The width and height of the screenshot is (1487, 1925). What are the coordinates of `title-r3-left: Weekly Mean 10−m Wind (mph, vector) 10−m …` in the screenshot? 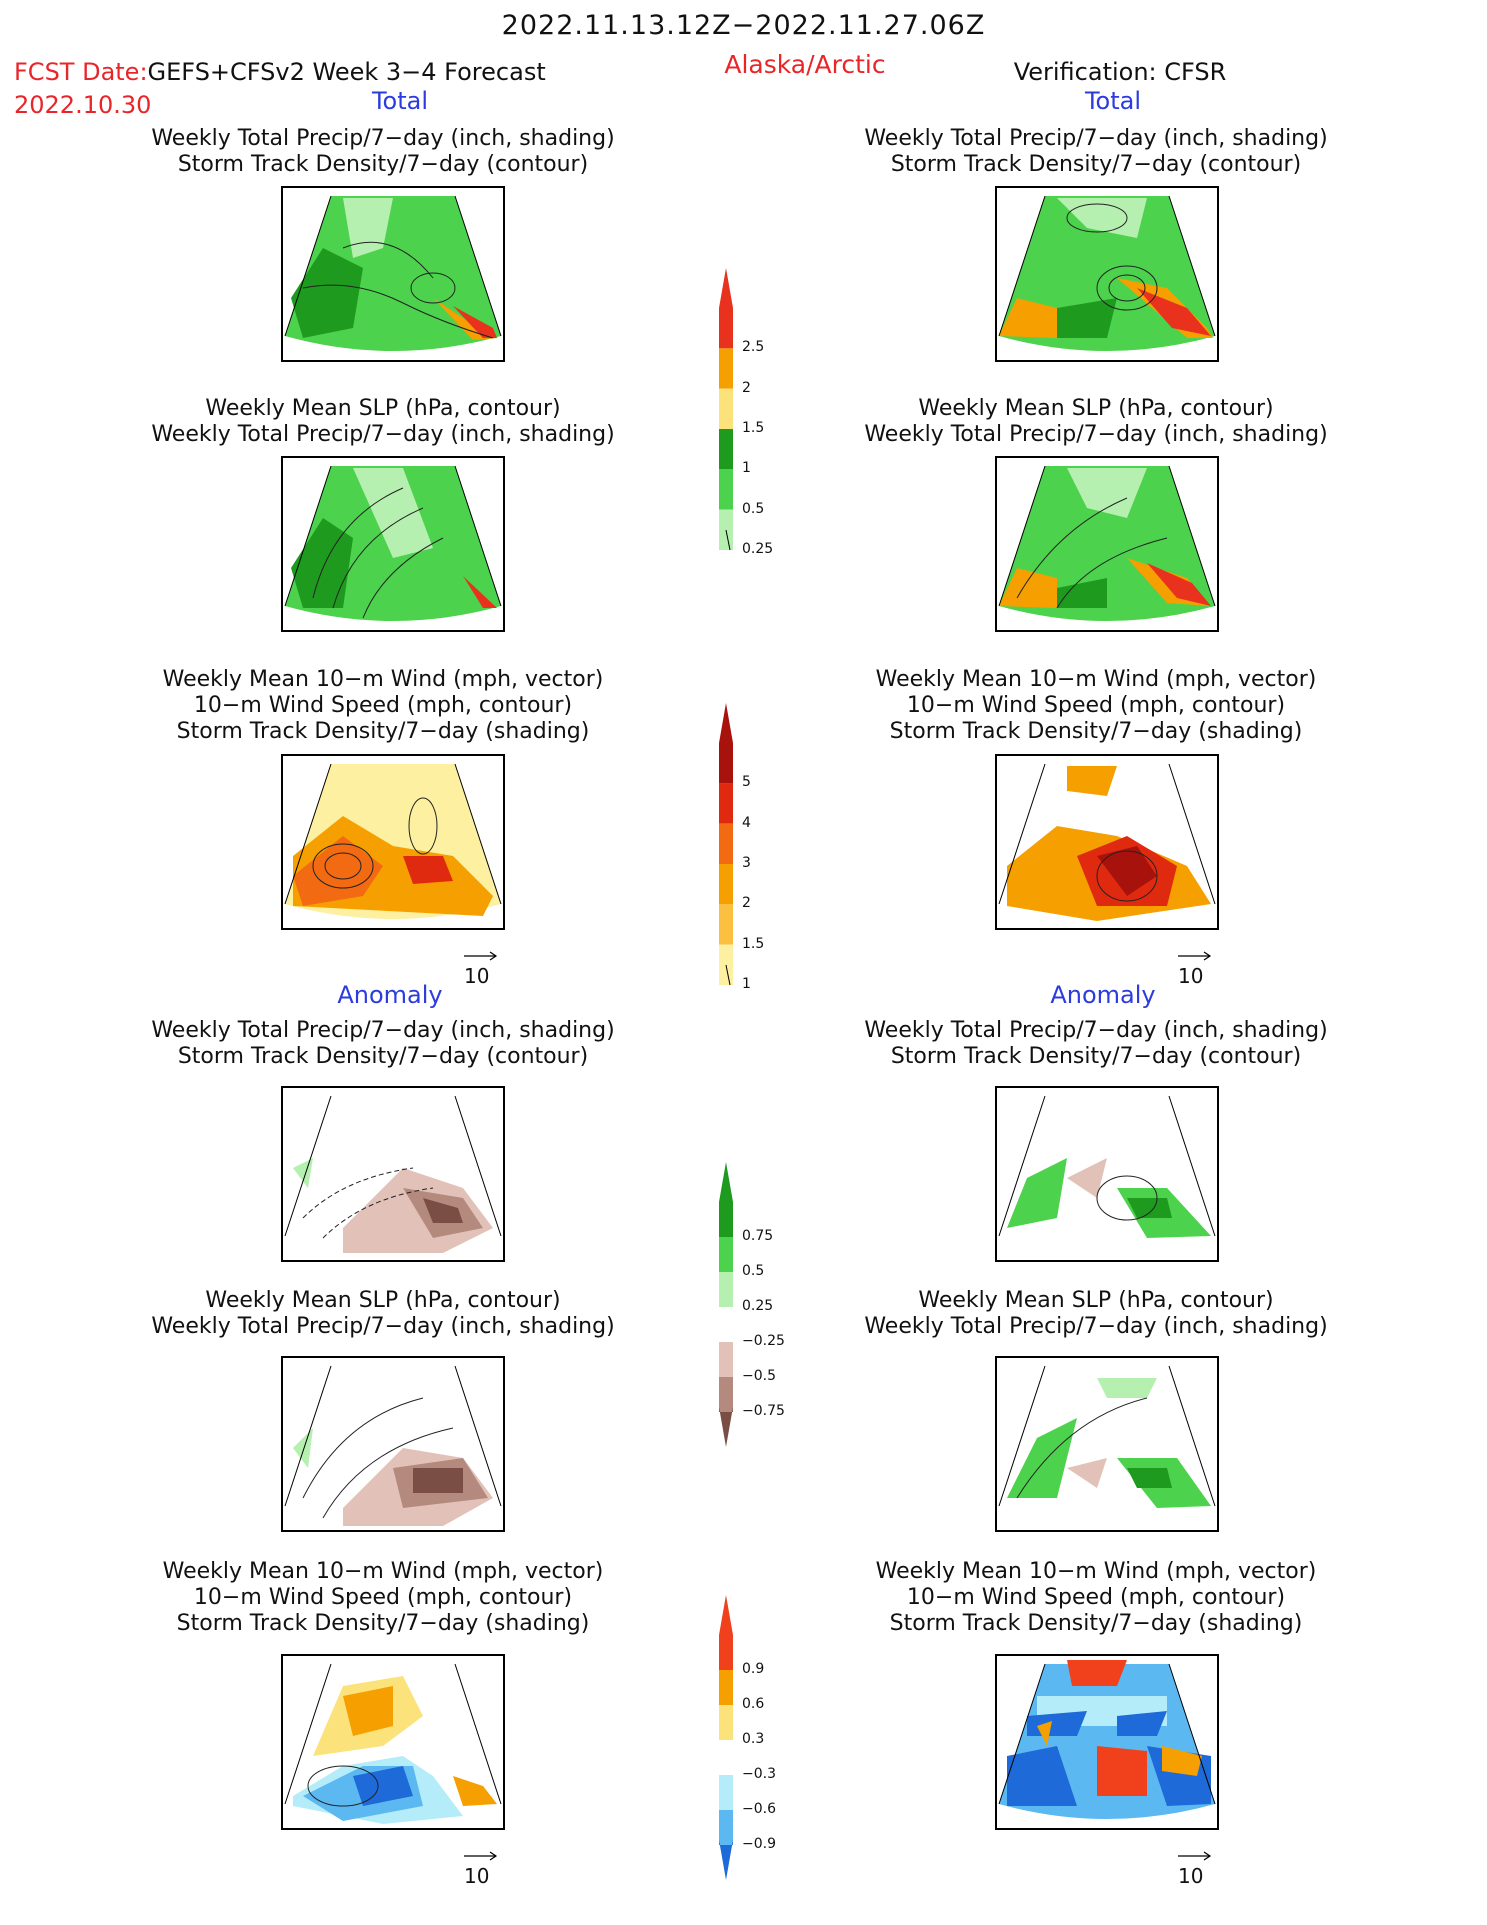 It's located at (383, 706).